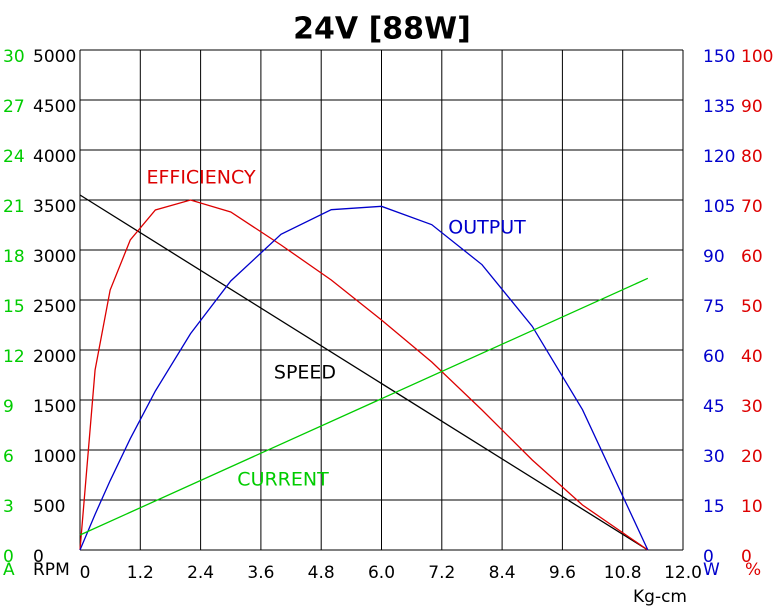 This screenshot has height=611, width=776. What do you see at coordinates (382, 29) in the screenshot?
I see `chart-title: 24V [88W]` at bounding box center [382, 29].